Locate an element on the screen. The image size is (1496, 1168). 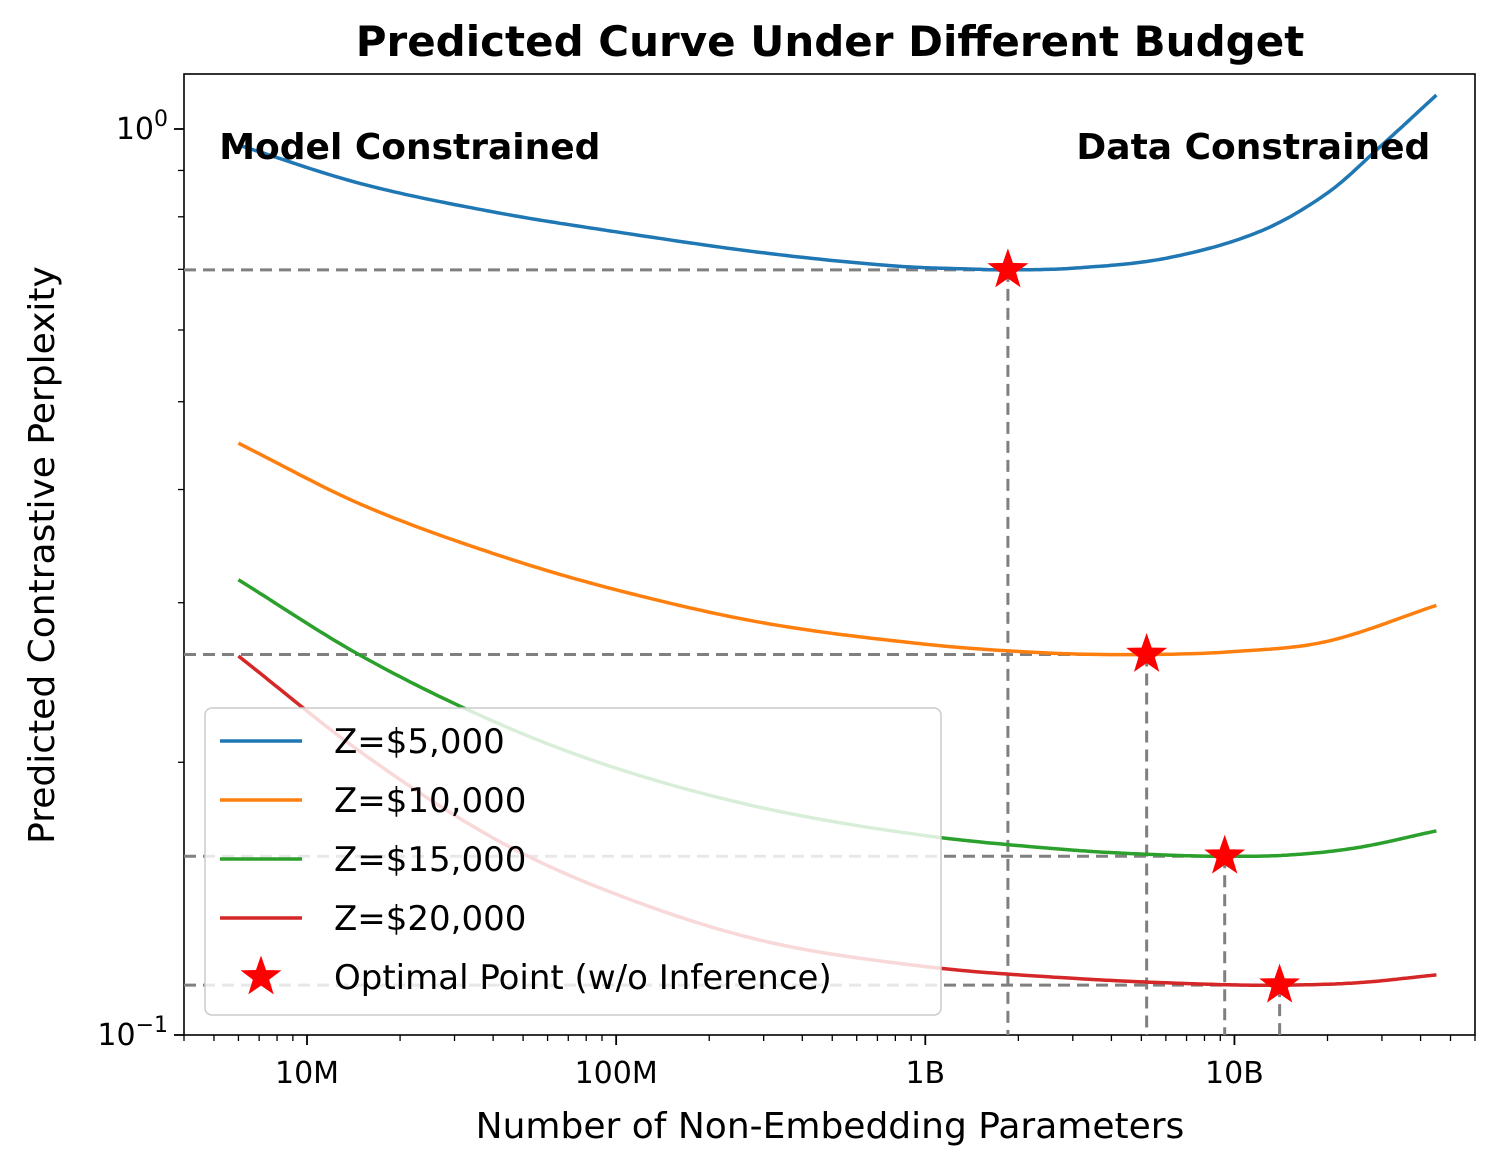
x-tick-label: 100M is located at coordinates (616, 1073).